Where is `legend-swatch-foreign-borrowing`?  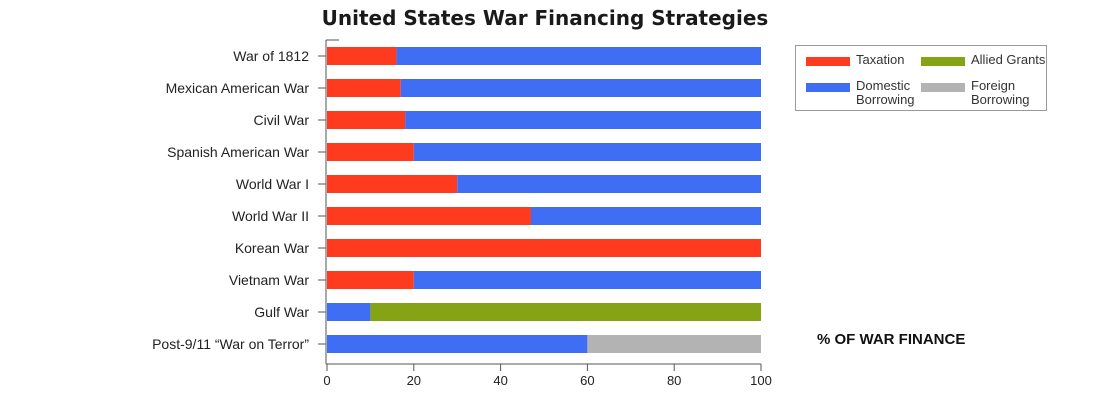
legend-swatch-foreign-borrowing is located at coordinates (943, 87).